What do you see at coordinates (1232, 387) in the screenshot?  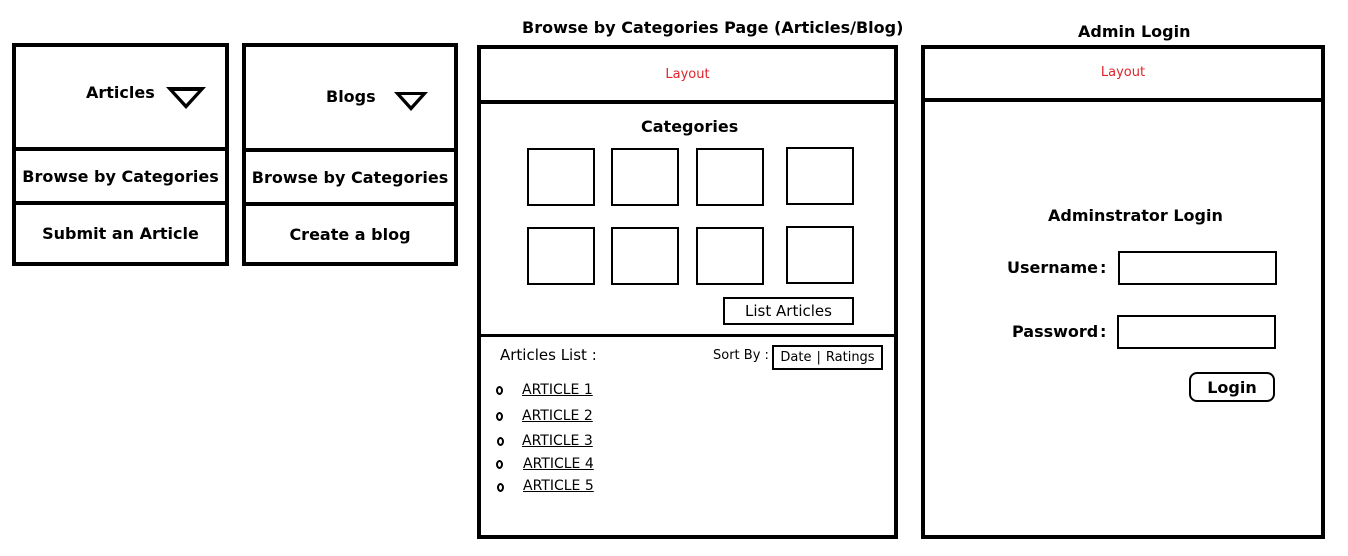 I see `login-button: Login` at bounding box center [1232, 387].